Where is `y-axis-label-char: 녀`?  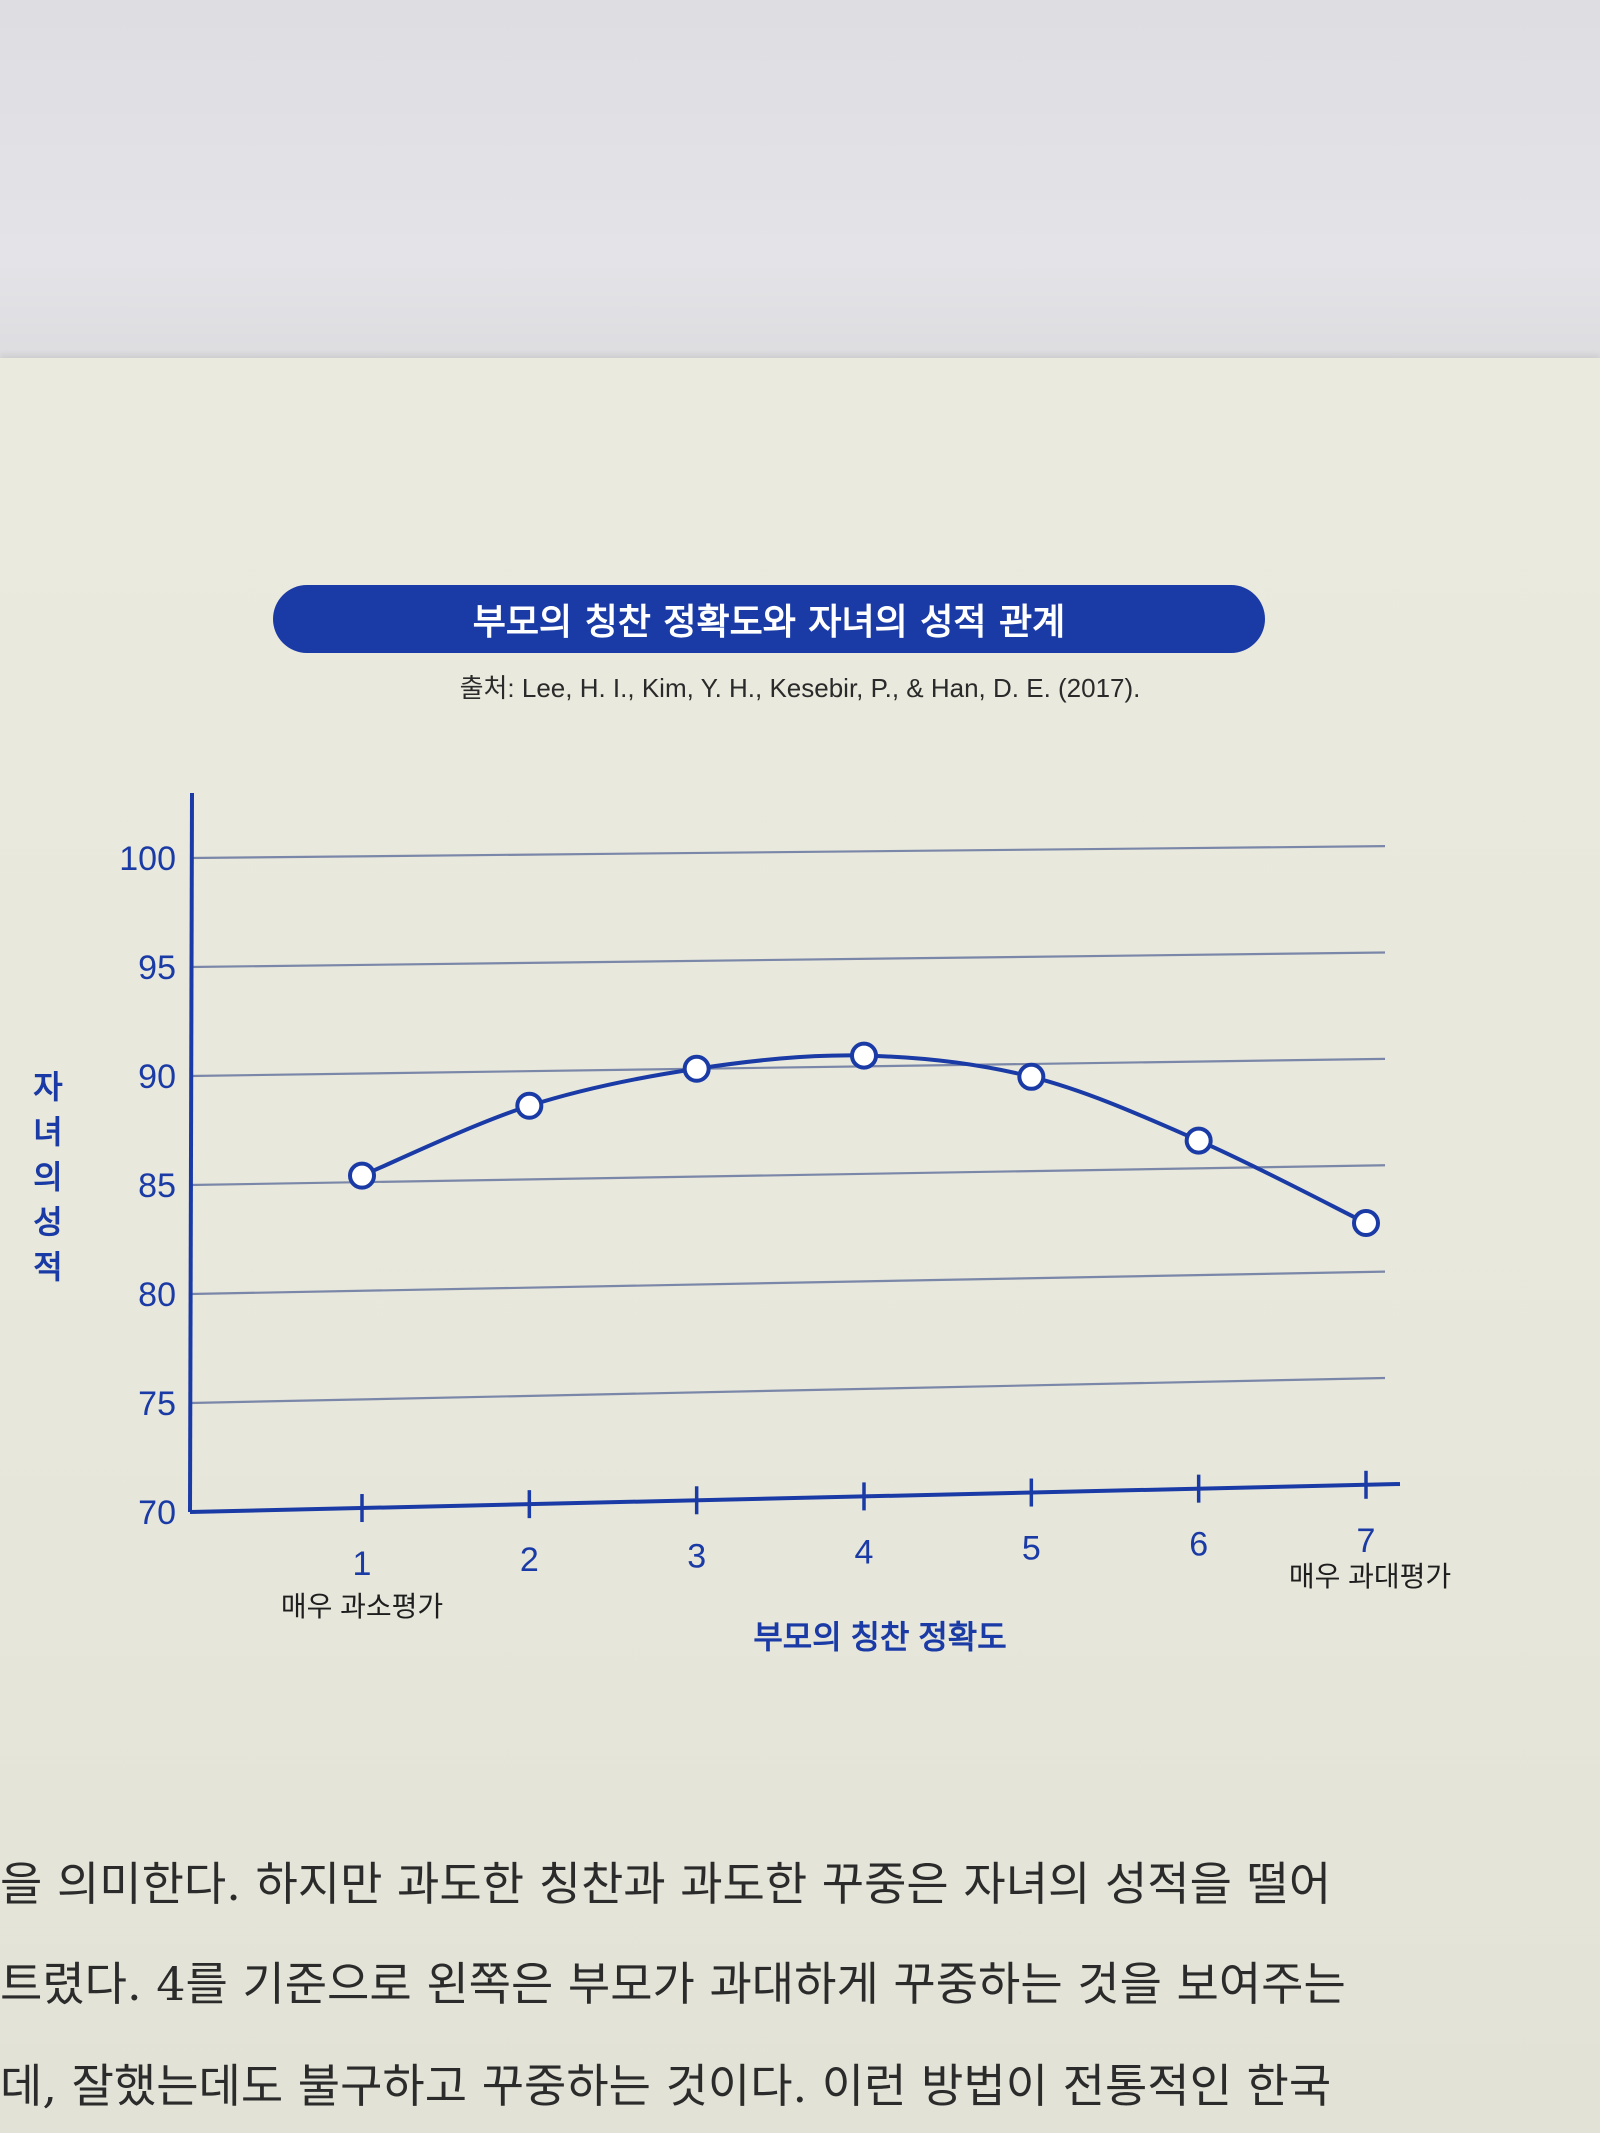 y-axis-label-char: 녀 is located at coordinates (47, 1132).